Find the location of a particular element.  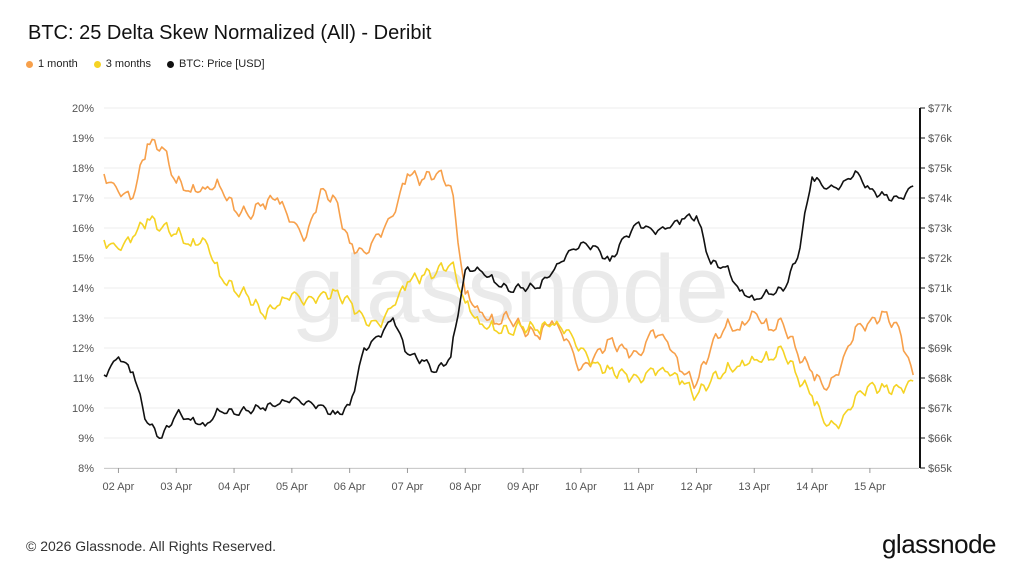

legend-label-3-months: 3 months is located at coordinates (128, 64).